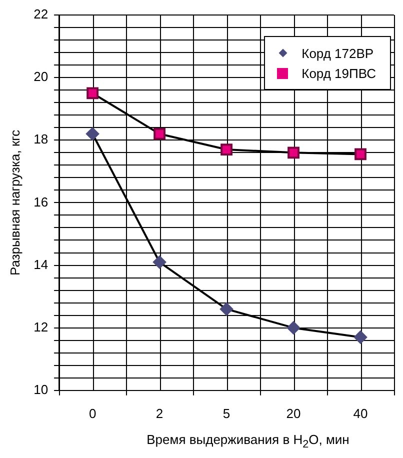 The image size is (403, 458). What do you see at coordinates (41, 264) in the screenshot?
I see `y-tick-label: 14` at bounding box center [41, 264].